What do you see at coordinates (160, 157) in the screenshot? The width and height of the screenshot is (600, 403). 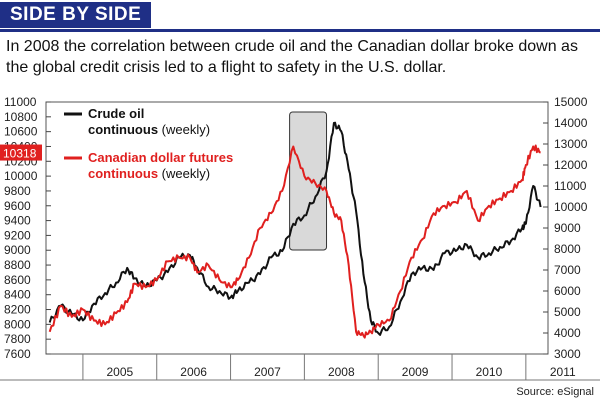 I see `legend-cad-name: Canadian dollar futures` at bounding box center [160, 157].